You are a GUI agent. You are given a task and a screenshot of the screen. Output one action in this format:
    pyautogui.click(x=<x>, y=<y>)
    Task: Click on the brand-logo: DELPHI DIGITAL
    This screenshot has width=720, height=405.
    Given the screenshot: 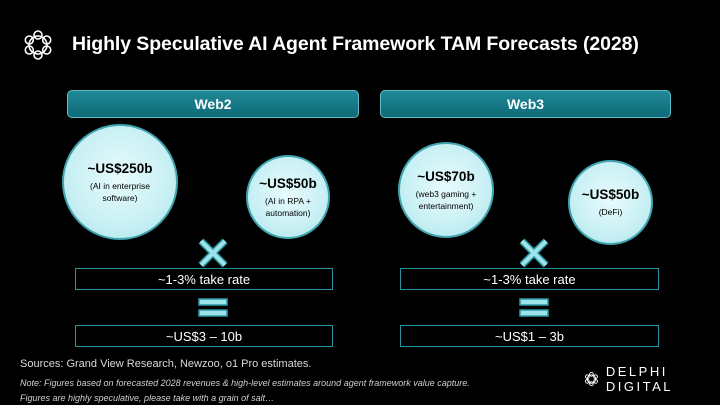 What is the action you would take?
    pyautogui.click(x=651, y=379)
    